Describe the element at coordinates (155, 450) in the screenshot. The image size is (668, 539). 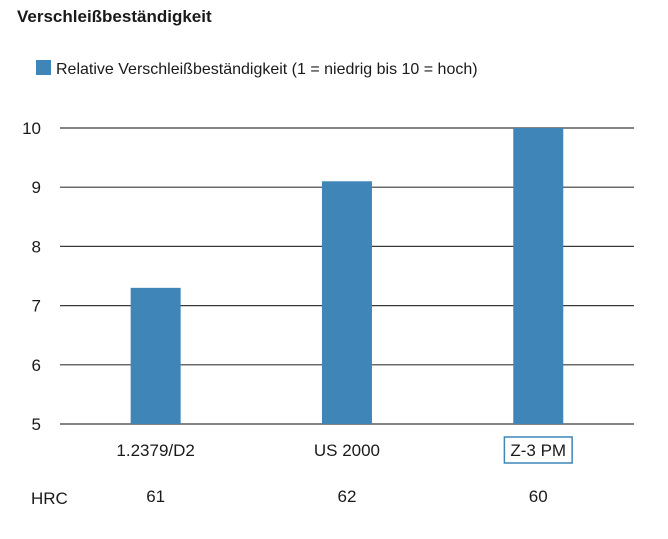
I see `x-category-label: 1.2379/D2` at that location.